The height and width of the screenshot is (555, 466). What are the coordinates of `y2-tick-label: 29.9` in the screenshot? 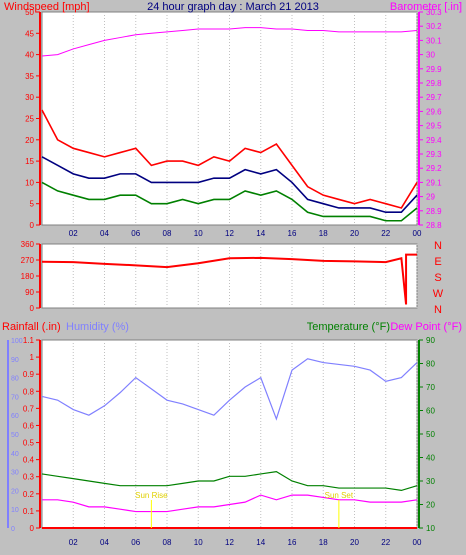 It's located at (434, 69).